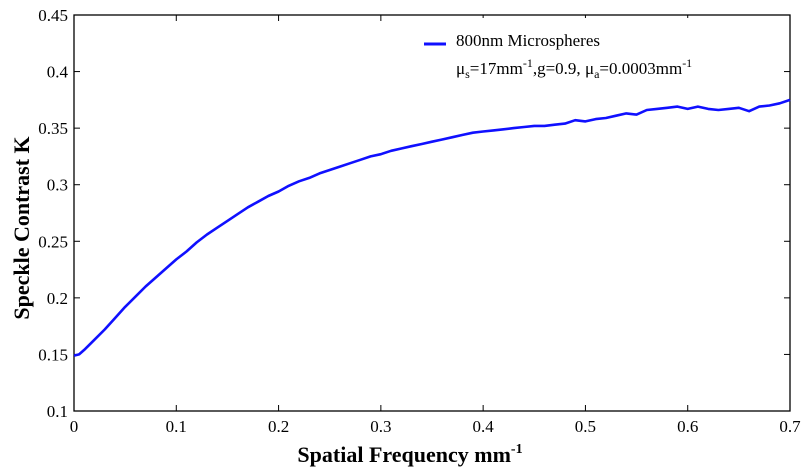 This screenshot has height=470, width=805. What do you see at coordinates (176, 426) in the screenshot?
I see `x-tick-label: 0.1` at bounding box center [176, 426].